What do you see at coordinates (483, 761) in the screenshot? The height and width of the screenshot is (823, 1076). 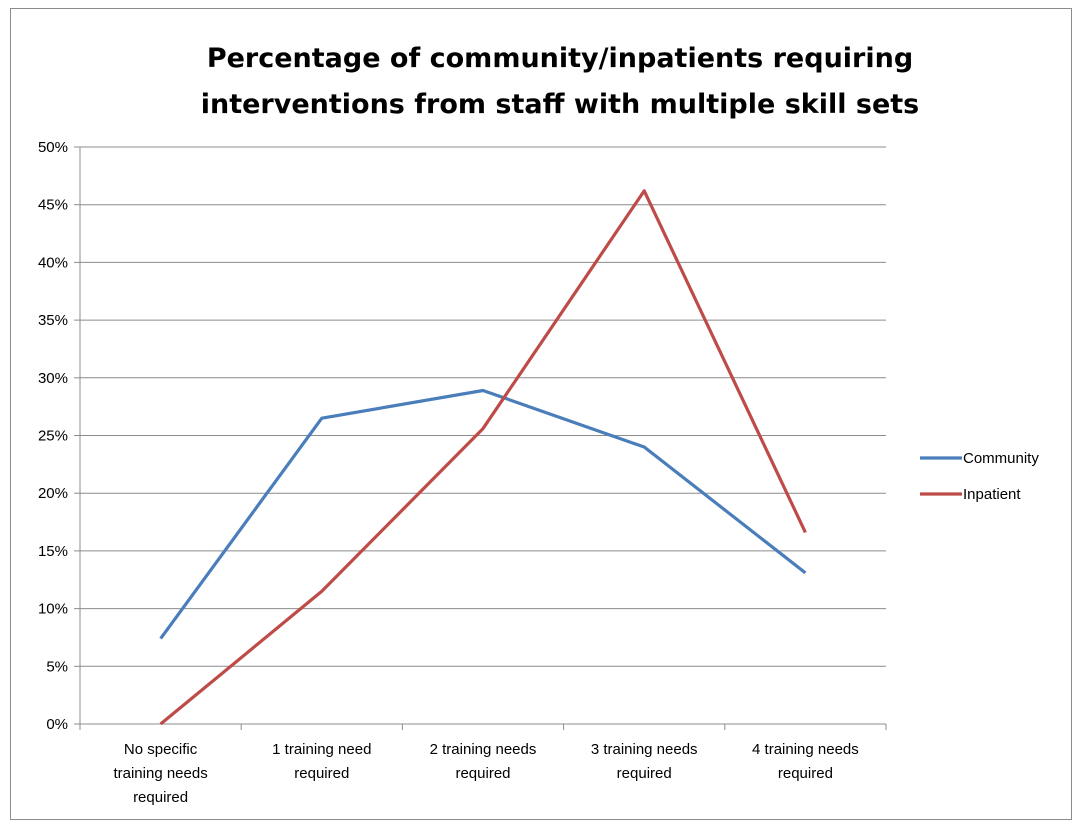 I see `x-category-label: 2 training needs required` at bounding box center [483, 761].